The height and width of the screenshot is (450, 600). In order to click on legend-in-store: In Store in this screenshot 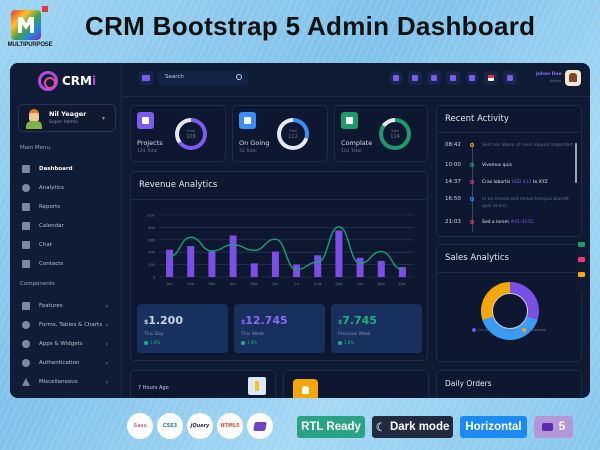, I will do `click(506, 330)`.